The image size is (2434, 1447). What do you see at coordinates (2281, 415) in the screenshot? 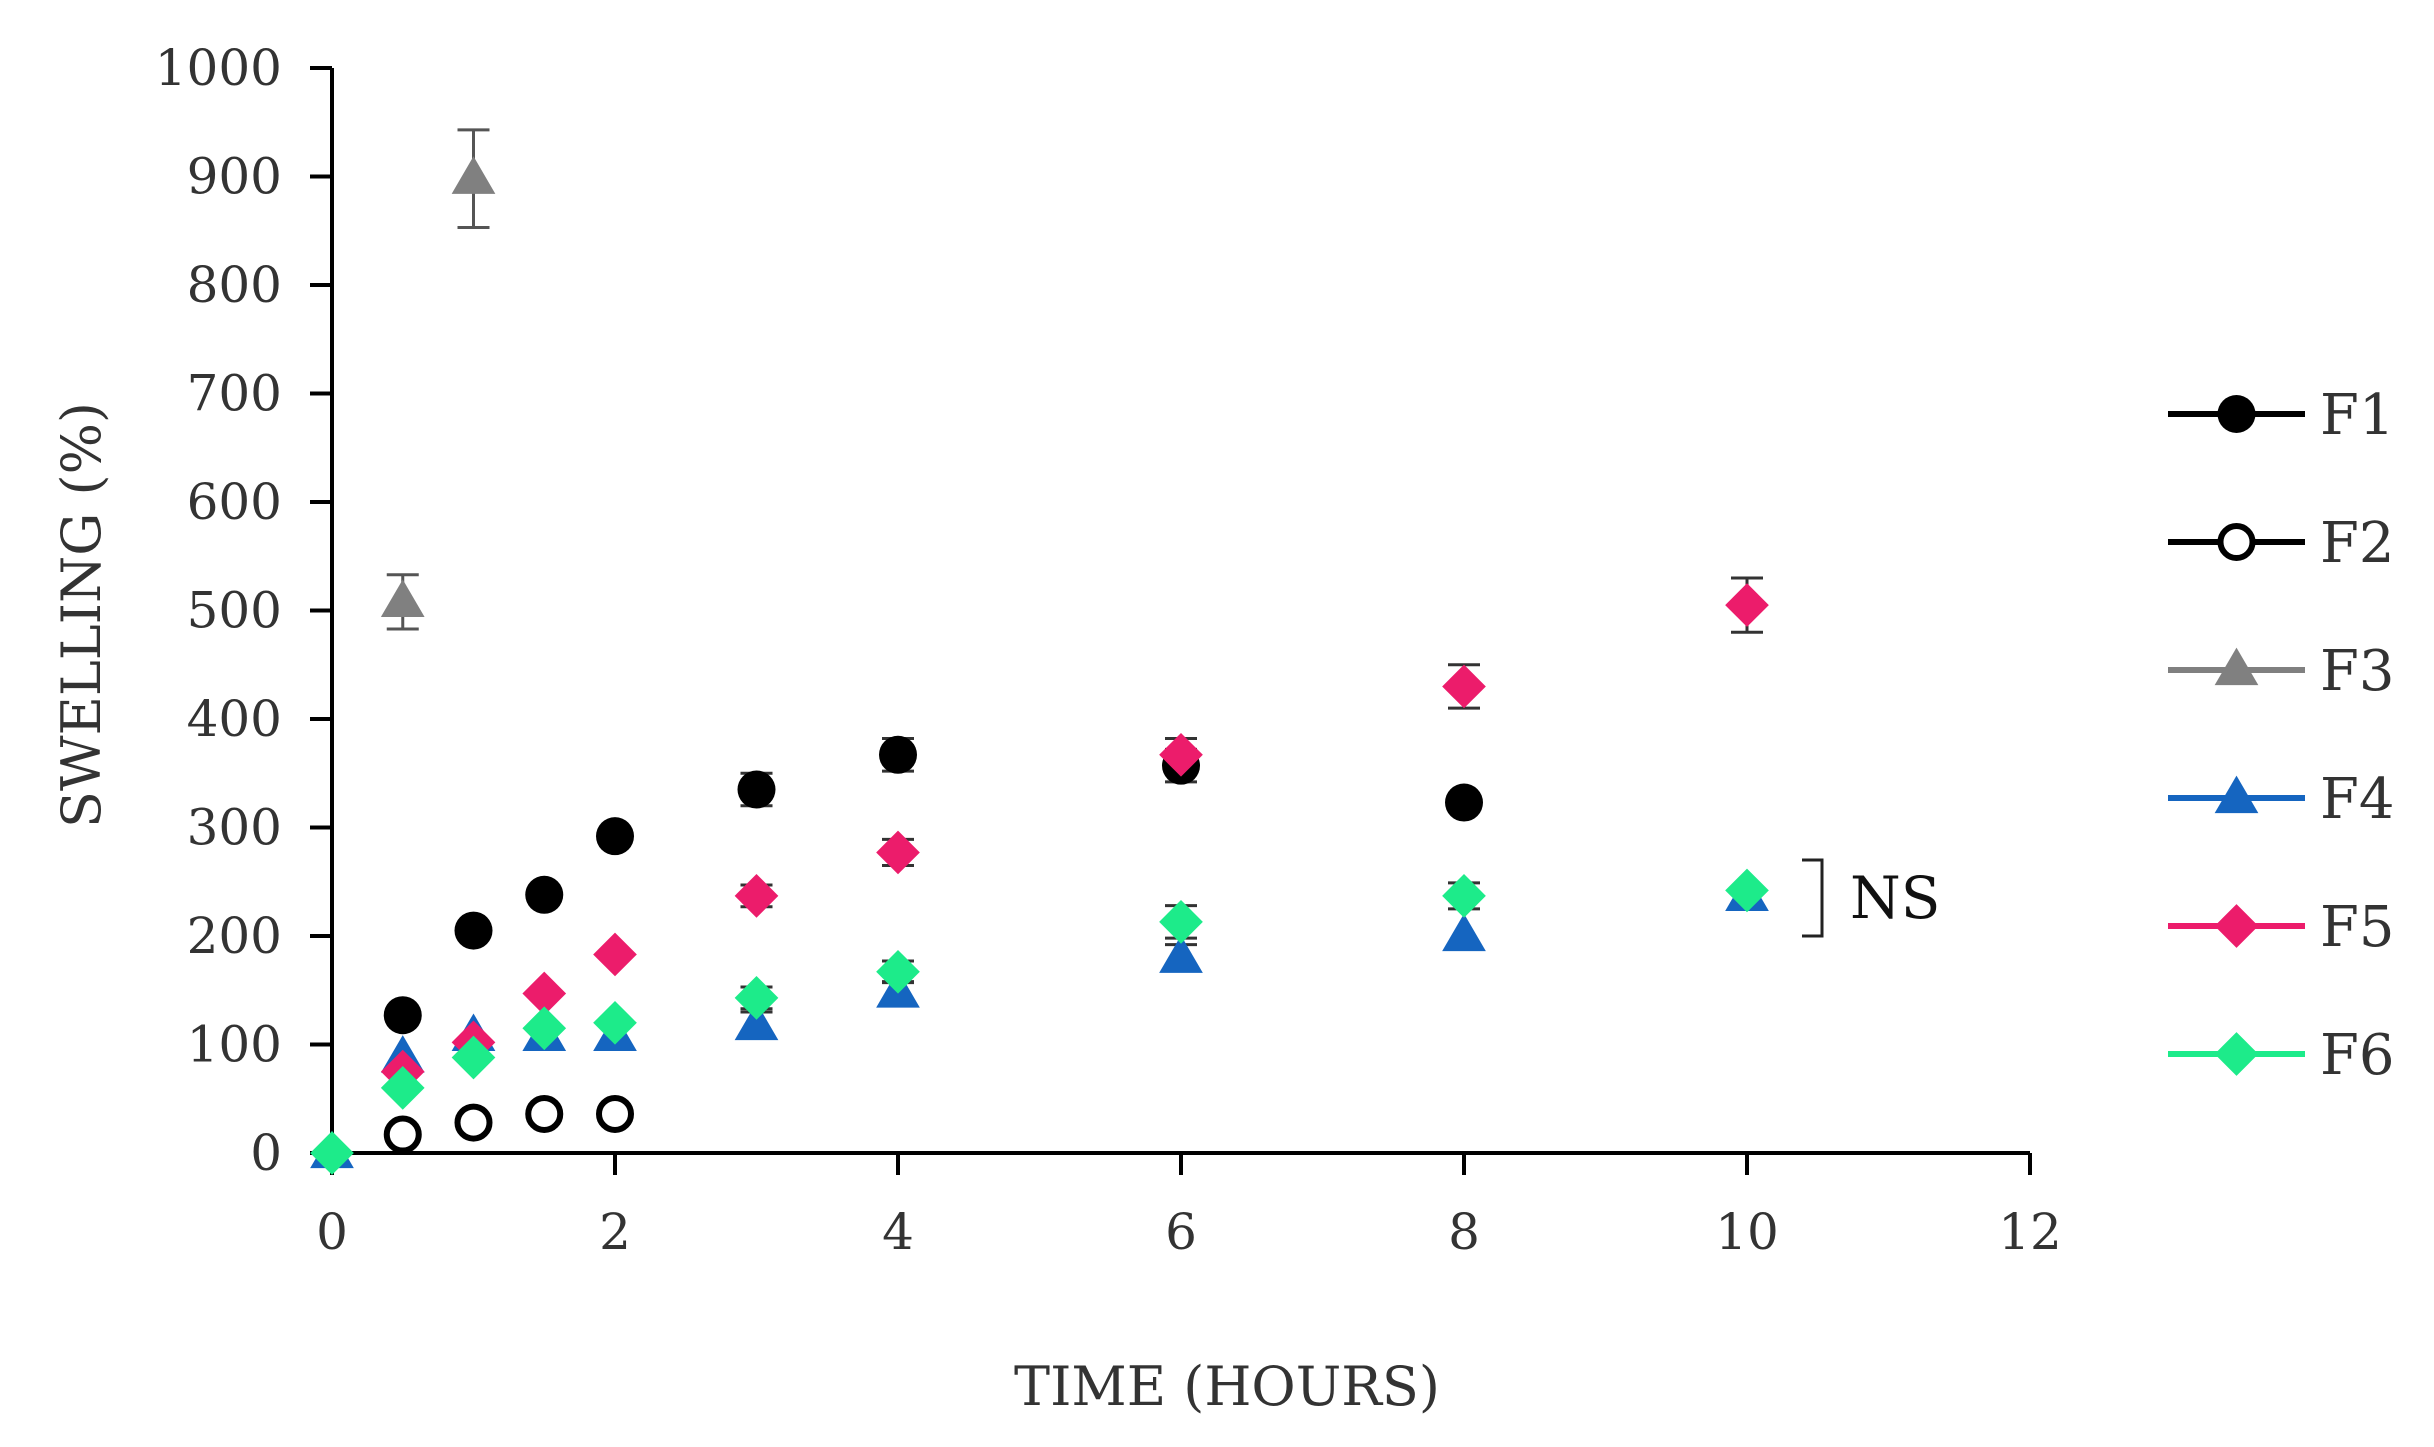
I see `legend-item-f1: F1` at bounding box center [2281, 415].